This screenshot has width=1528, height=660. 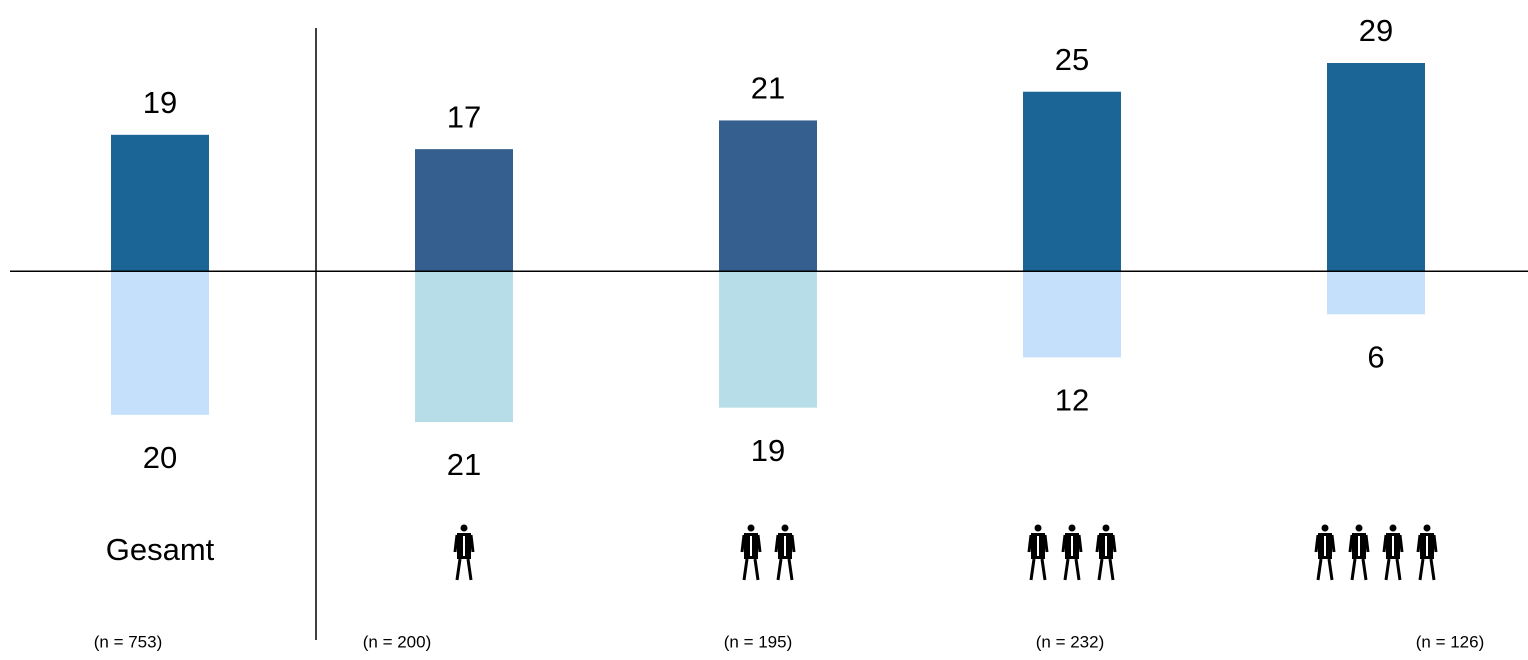 I want to click on value-label: 12, so click(x=1072, y=400).